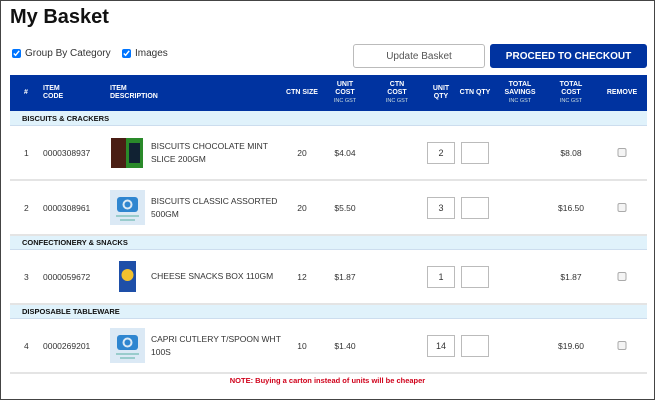 This screenshot has height=400, width=655. What do you see at coordinates (441, 207) in the screenshot?
I see `unit-qty-input: 3` at bounding box center [441, 207].